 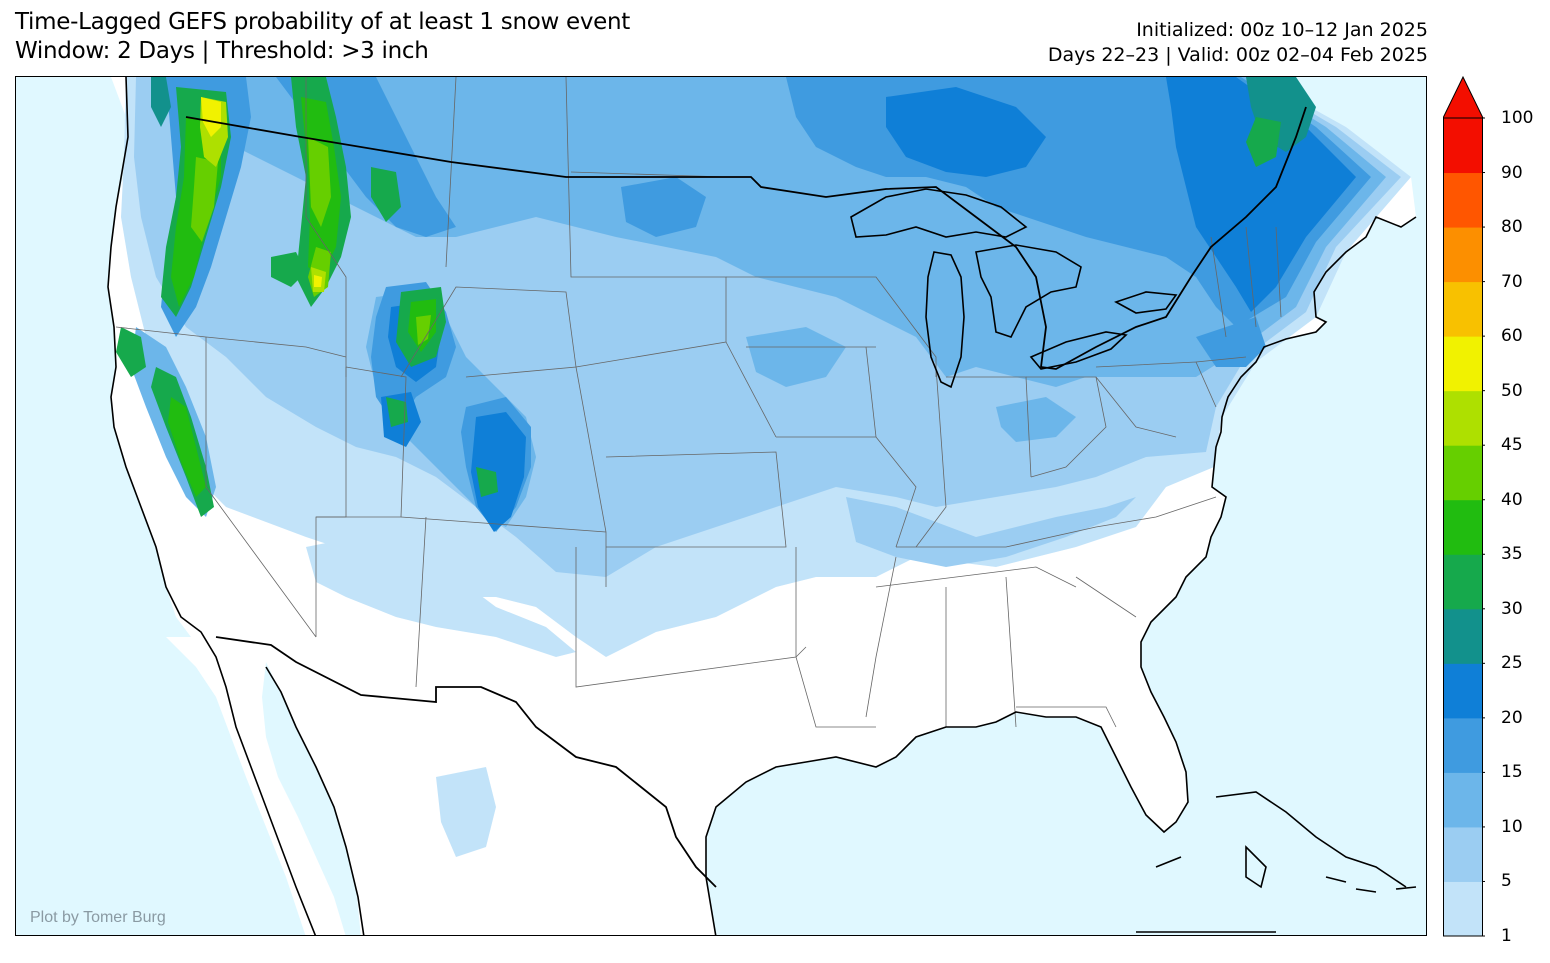 What do you see at coordinates (1512, 281) in the screenshot?
I see `colorbar-label: 70` at bounding box center [1512, 281].